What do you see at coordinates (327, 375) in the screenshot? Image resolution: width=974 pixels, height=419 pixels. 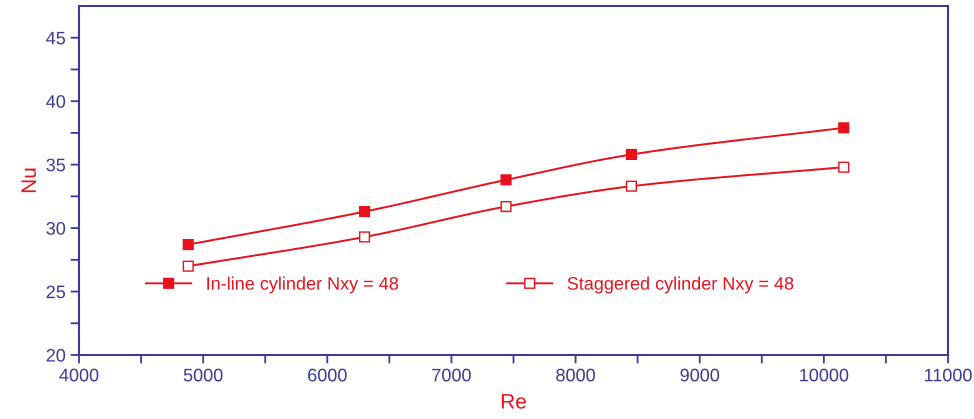 I see `x-tick-label: 6000` at bounding box center [327, 375].